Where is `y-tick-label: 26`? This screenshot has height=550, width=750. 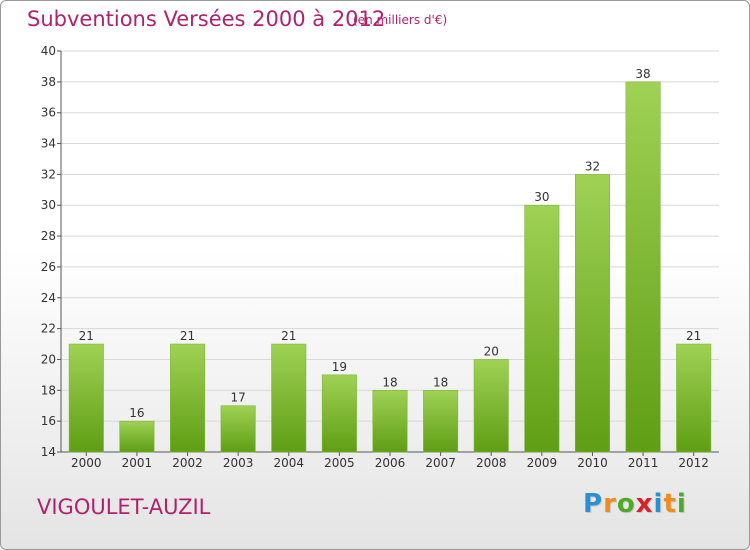 y-tick-label: 26 is located at coordinates (48, 267).